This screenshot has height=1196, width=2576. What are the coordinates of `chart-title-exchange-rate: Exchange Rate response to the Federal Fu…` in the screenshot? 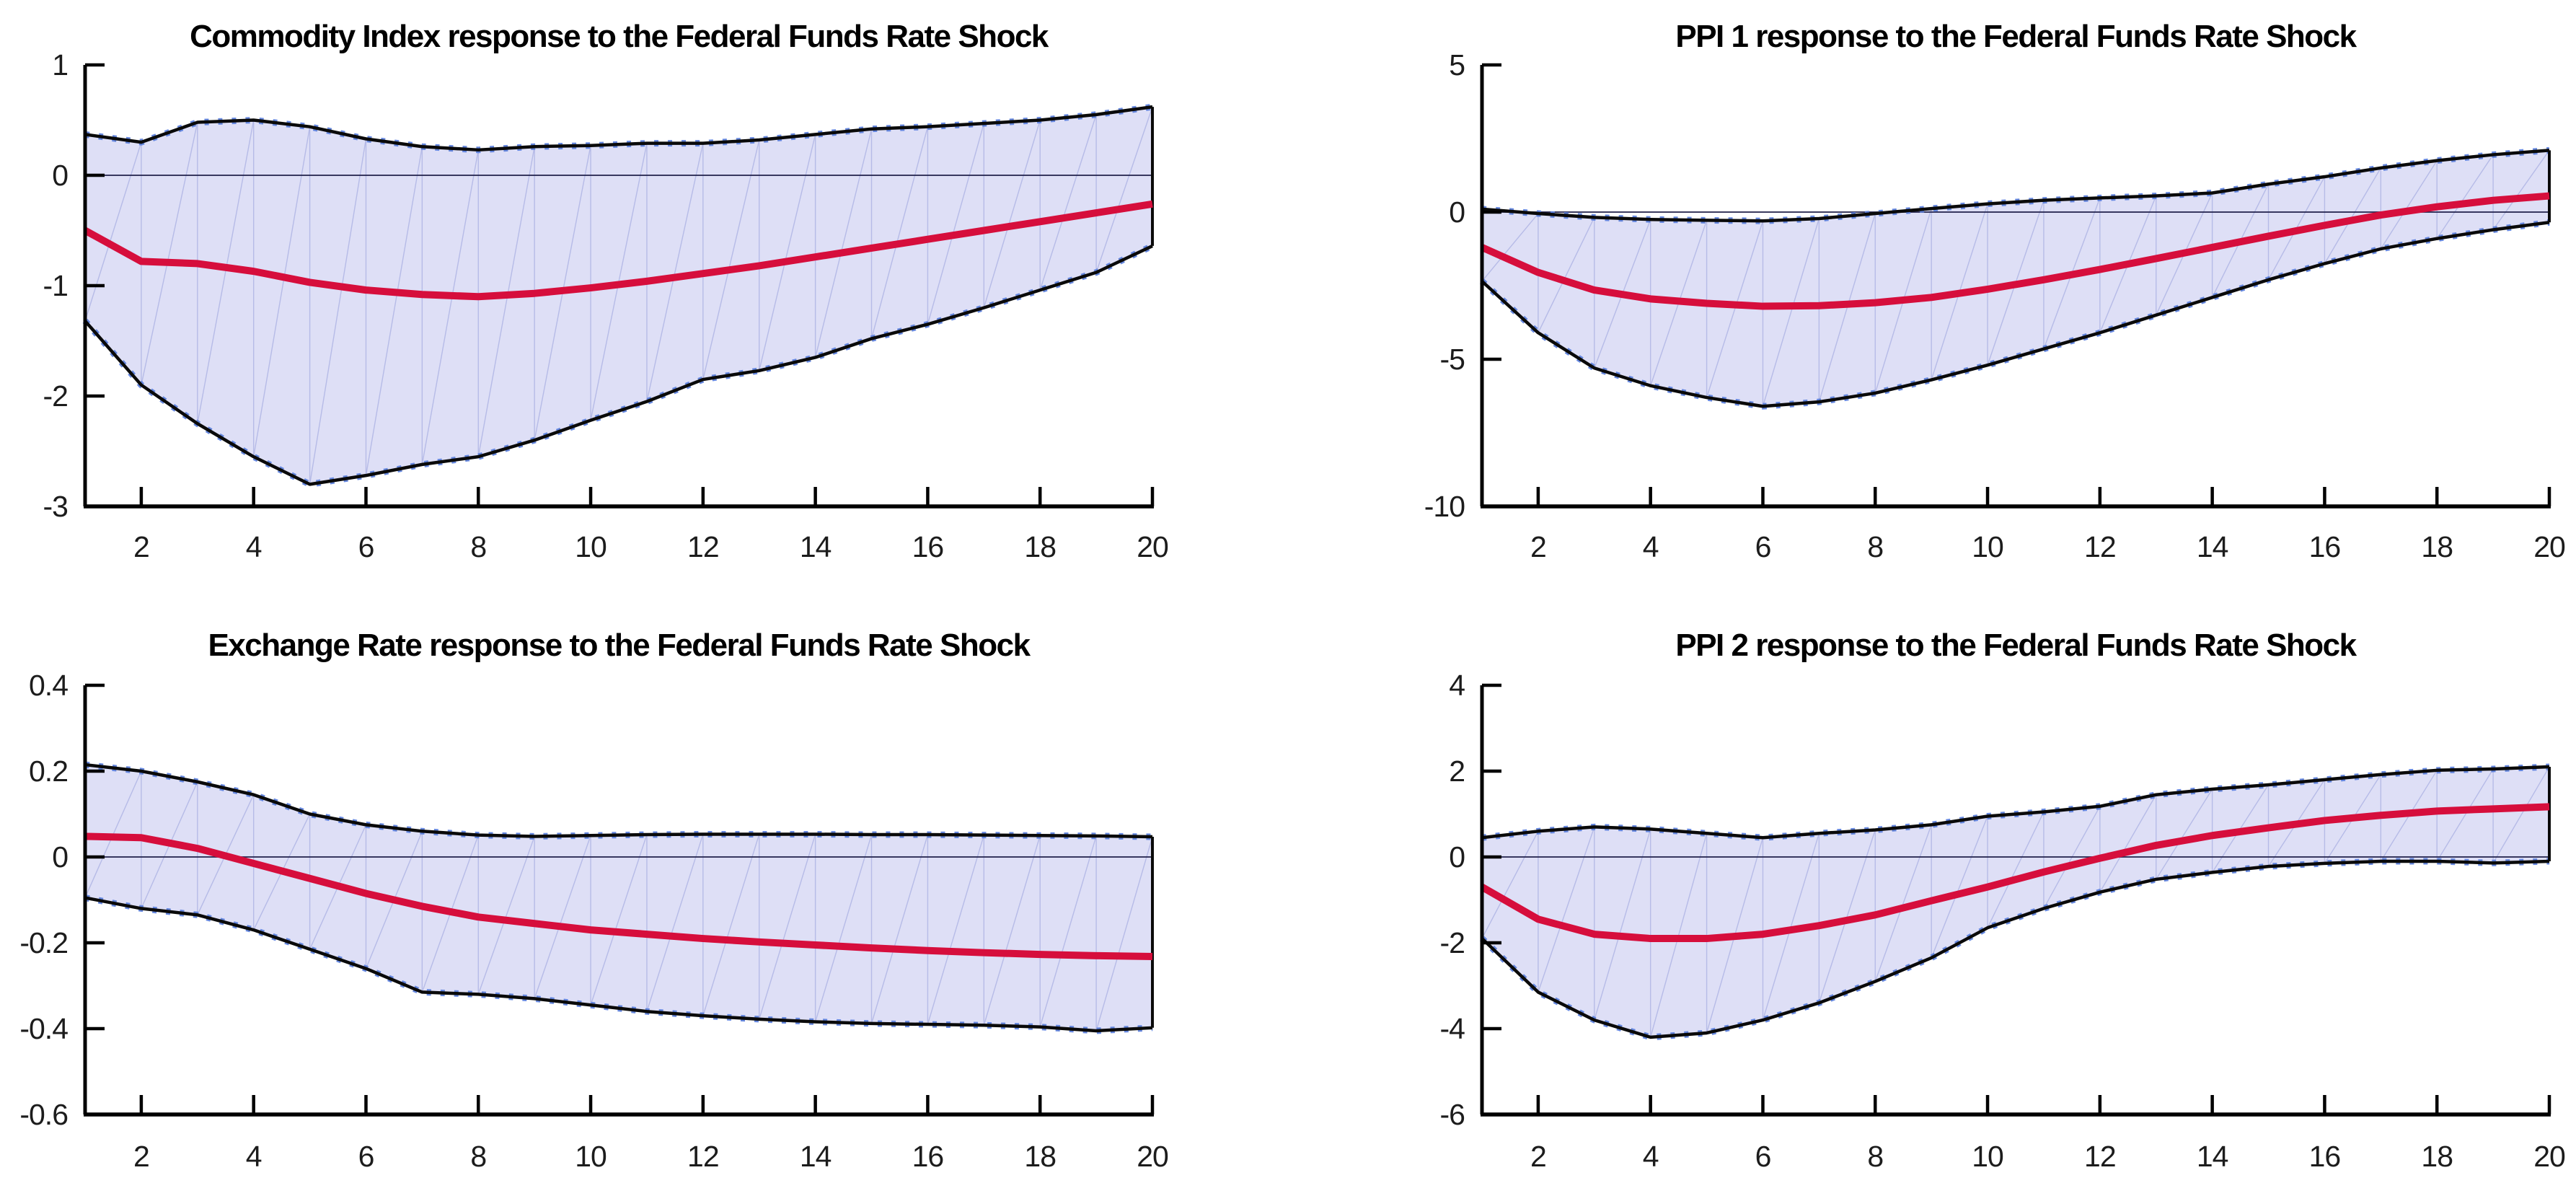 It's located at (619, 646).